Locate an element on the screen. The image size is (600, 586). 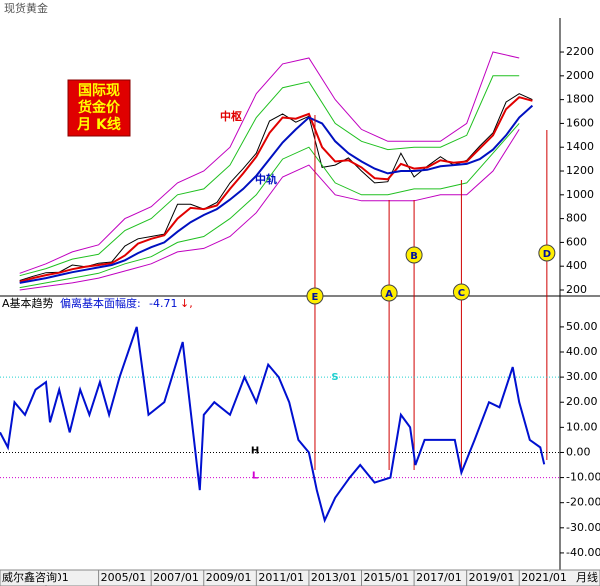
x-tick-label: 2007/01 is located at coordinates (176, 577).